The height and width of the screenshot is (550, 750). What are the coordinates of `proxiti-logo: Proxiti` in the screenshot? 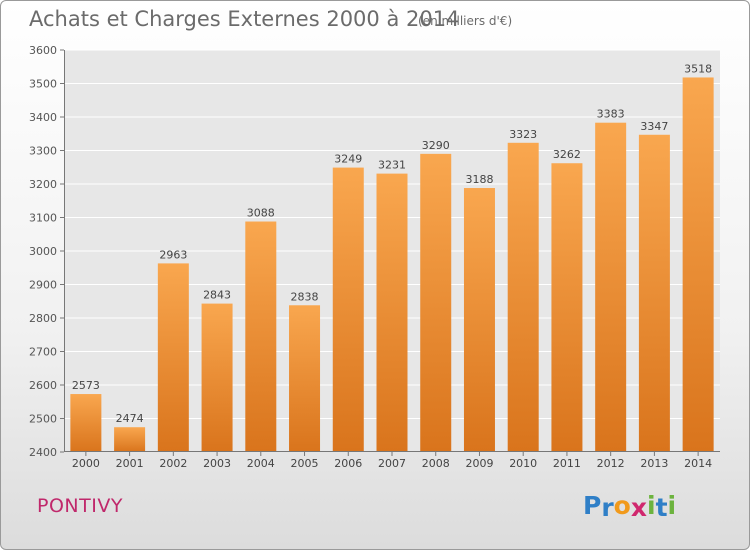 It's located at (630, 506).